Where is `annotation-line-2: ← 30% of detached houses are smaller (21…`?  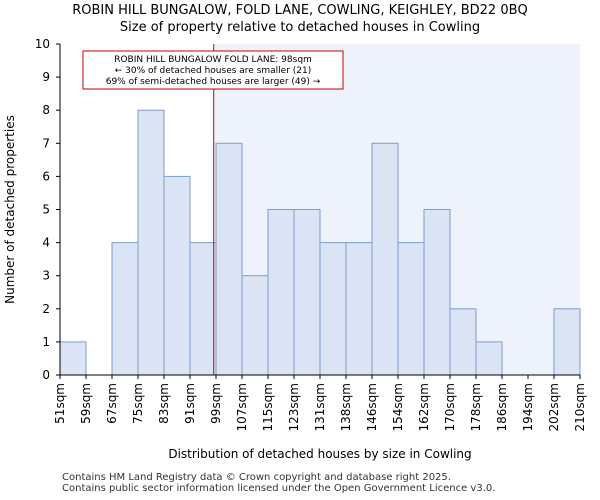
annotation-line-2: ← 30% of detached houses are smaller (21… is located at coordinates (213, 71).